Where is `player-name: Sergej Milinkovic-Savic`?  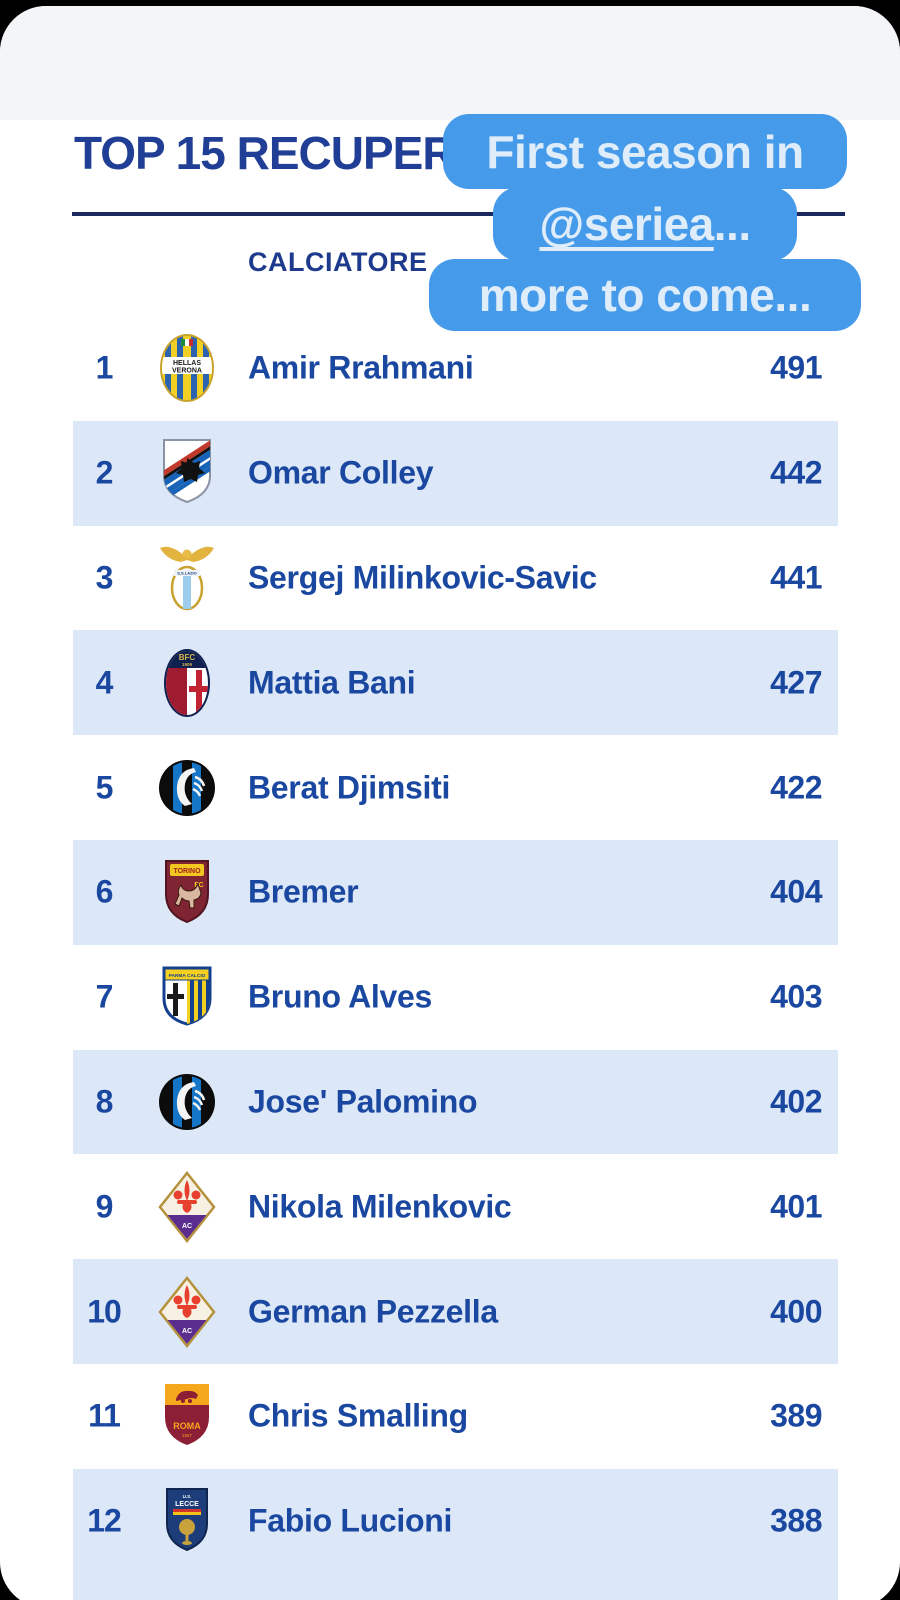 player-name: Sergej Milinkovic-Savic is located at coordinates (422, 577).